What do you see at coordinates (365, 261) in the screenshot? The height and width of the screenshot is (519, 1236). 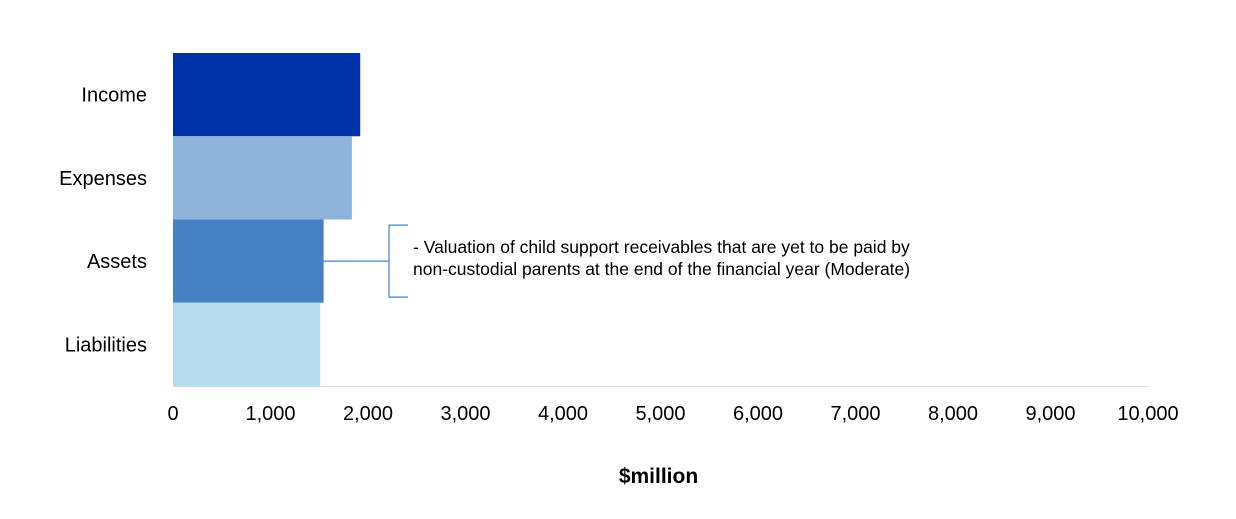 I see `annotation-bracket` at bounding box center [365, 261].